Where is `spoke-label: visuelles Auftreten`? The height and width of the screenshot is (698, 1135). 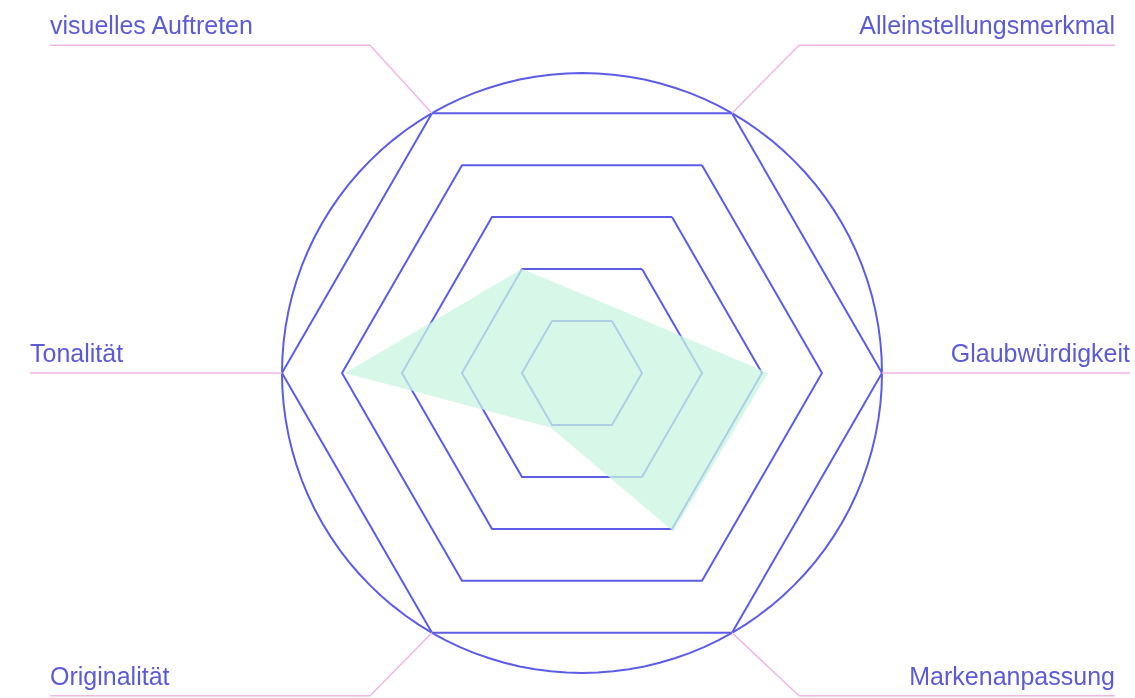 spoke-label: visuelles Auftreten is located at coordinates (151, 25).